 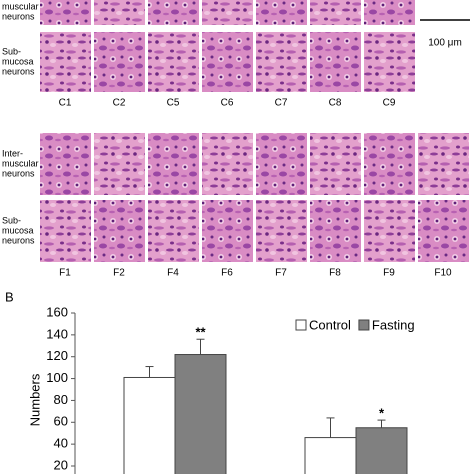 I want to click on y-tick-label: 20, so click(x=61, y=464).